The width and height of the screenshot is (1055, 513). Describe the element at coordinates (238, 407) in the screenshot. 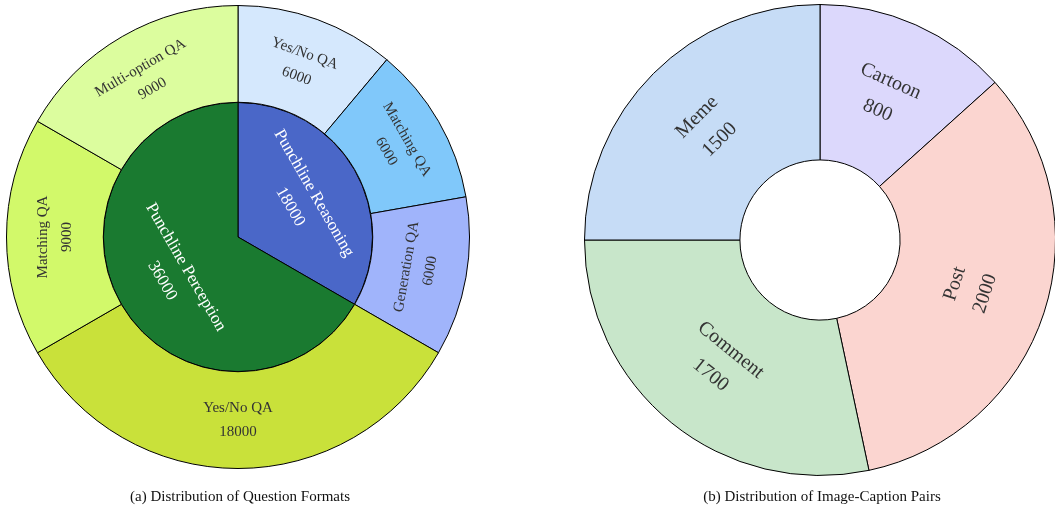

I see `slice-label: Yes/No QA` at that location.